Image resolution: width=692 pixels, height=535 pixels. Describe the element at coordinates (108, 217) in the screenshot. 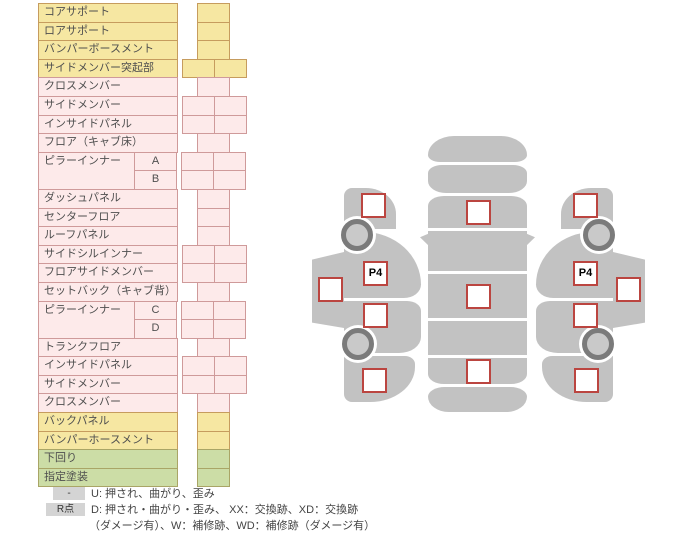

I see `part-label: センターフロア` at that location.